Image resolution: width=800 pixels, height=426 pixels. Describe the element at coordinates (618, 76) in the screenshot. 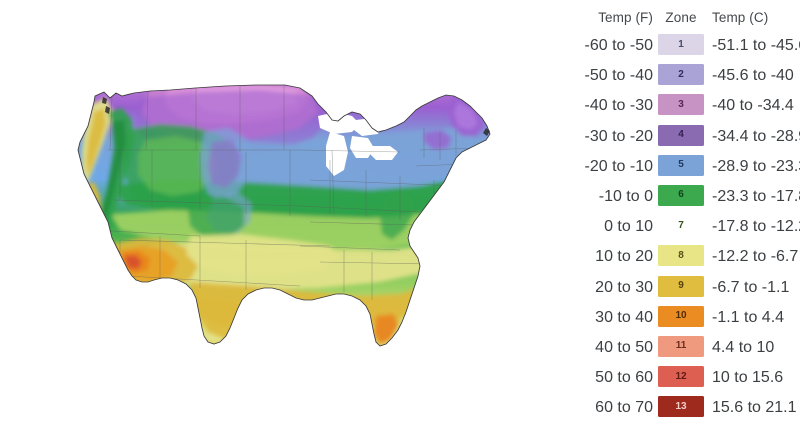

I see `legend-temp-f: -50 to -40` at that location.